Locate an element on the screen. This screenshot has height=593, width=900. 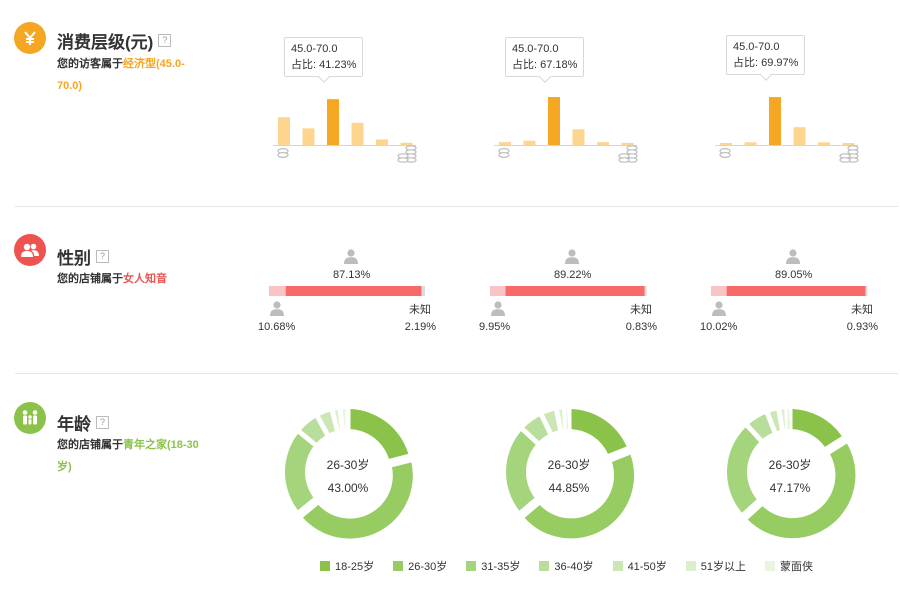
bar-tooltip: 45.0-70.0 占比: 41.23% is located at coordinates (324, 57).